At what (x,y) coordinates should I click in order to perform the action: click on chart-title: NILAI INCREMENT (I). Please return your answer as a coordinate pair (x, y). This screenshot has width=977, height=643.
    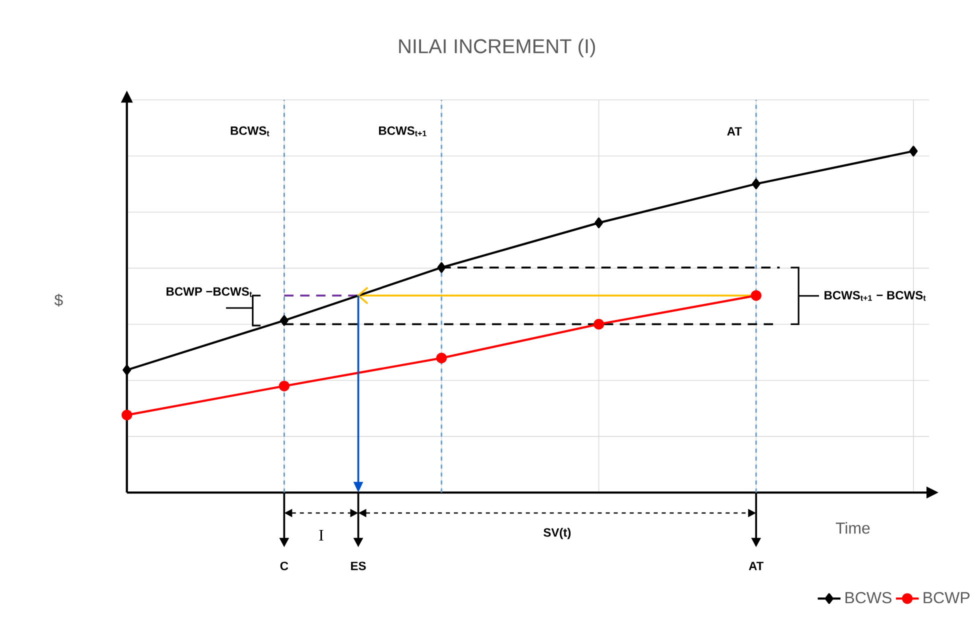
    Looking at the image, I should click on (497, 48).